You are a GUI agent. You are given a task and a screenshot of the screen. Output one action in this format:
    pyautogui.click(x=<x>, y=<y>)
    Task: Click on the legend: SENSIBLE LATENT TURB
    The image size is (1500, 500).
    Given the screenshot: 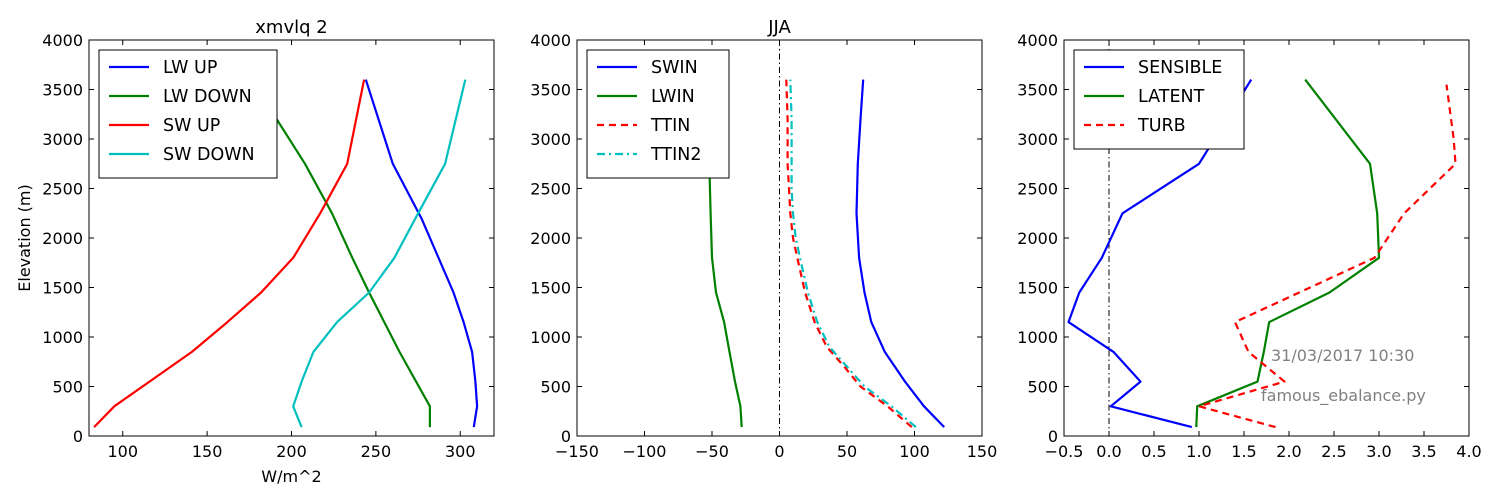 What is the action you would take?
    pyautogui.click(x=1159, y=99)
    